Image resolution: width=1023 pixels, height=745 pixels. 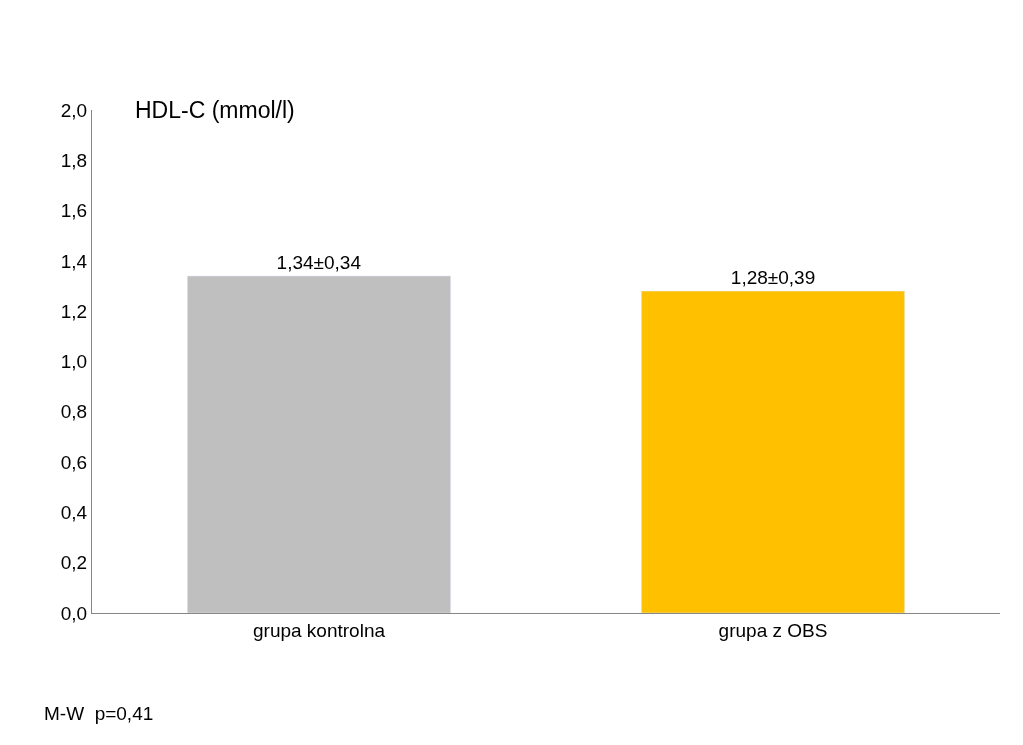 What do you see at coordinates (74, 412) in the screenshot?
I see `y-tick-label: 0,8` at bounding box center [74, 412].